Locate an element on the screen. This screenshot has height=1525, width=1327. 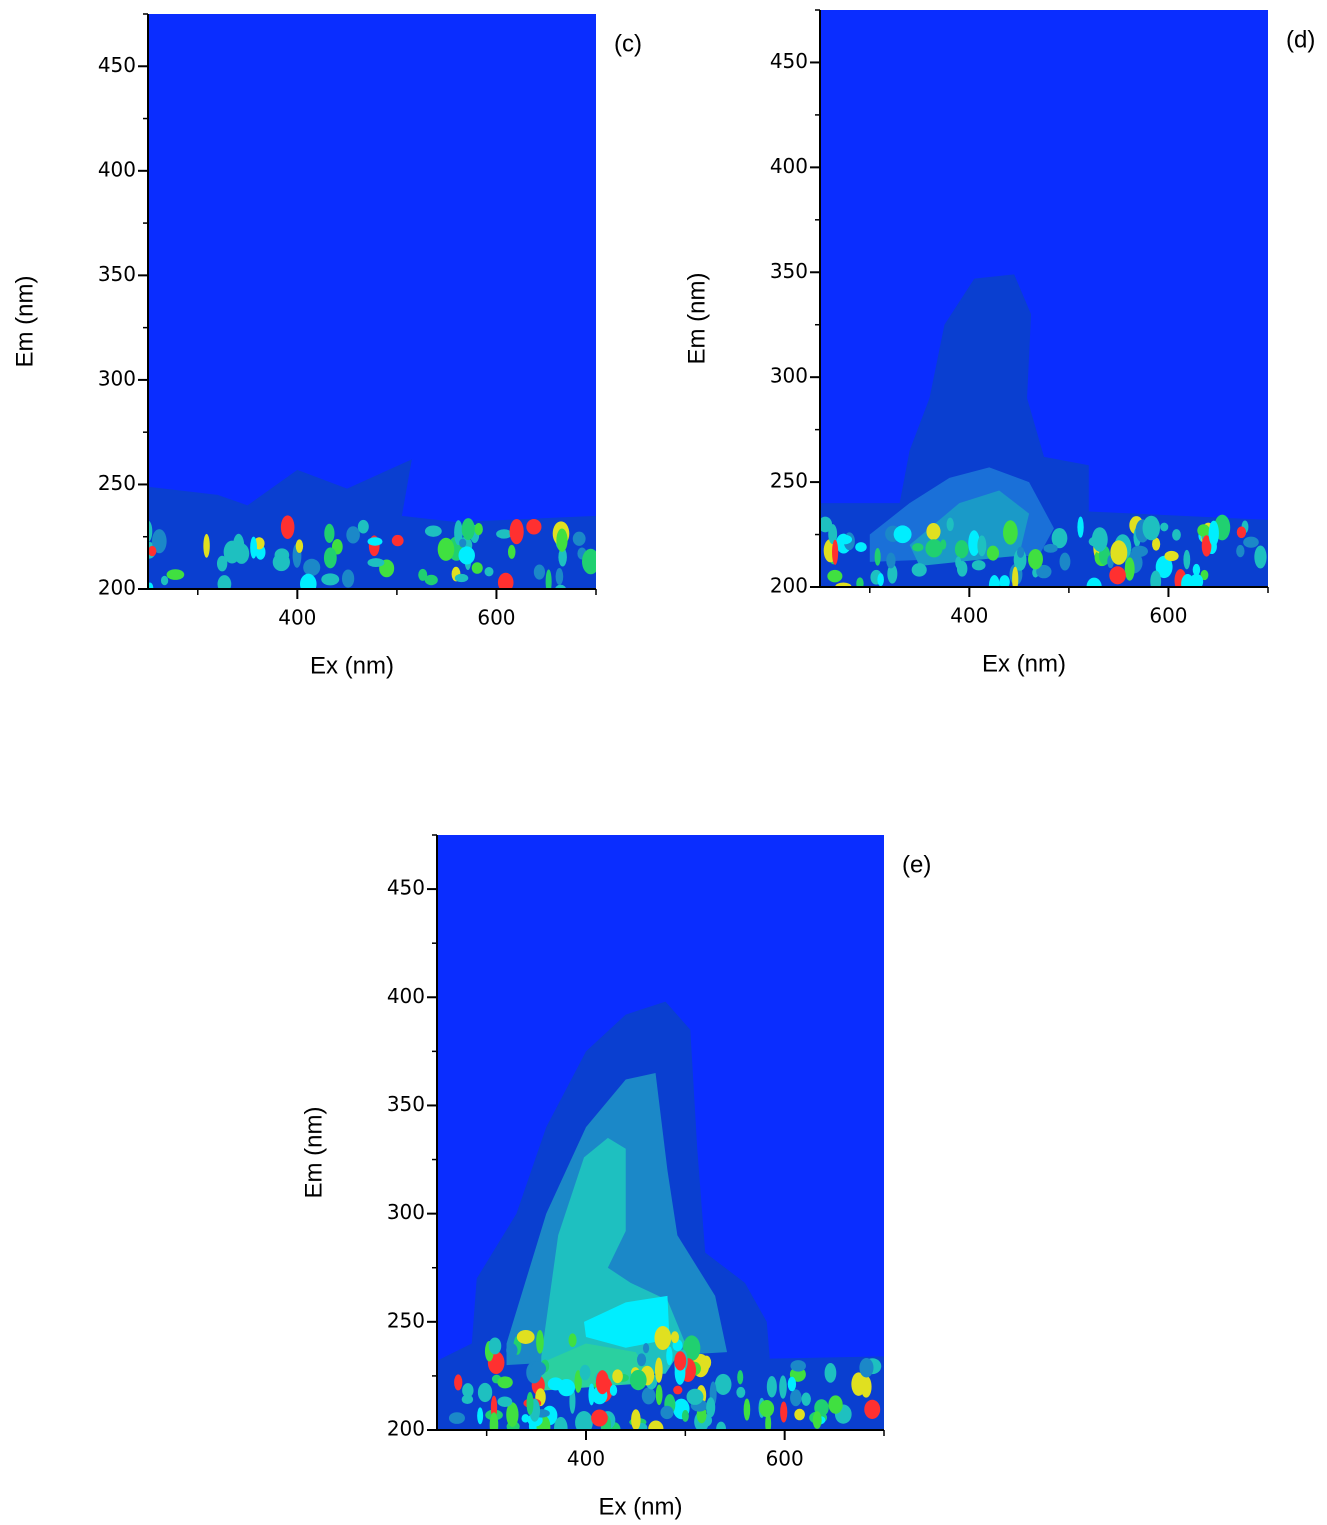
plot-area is located at coordinates (1044, 298).